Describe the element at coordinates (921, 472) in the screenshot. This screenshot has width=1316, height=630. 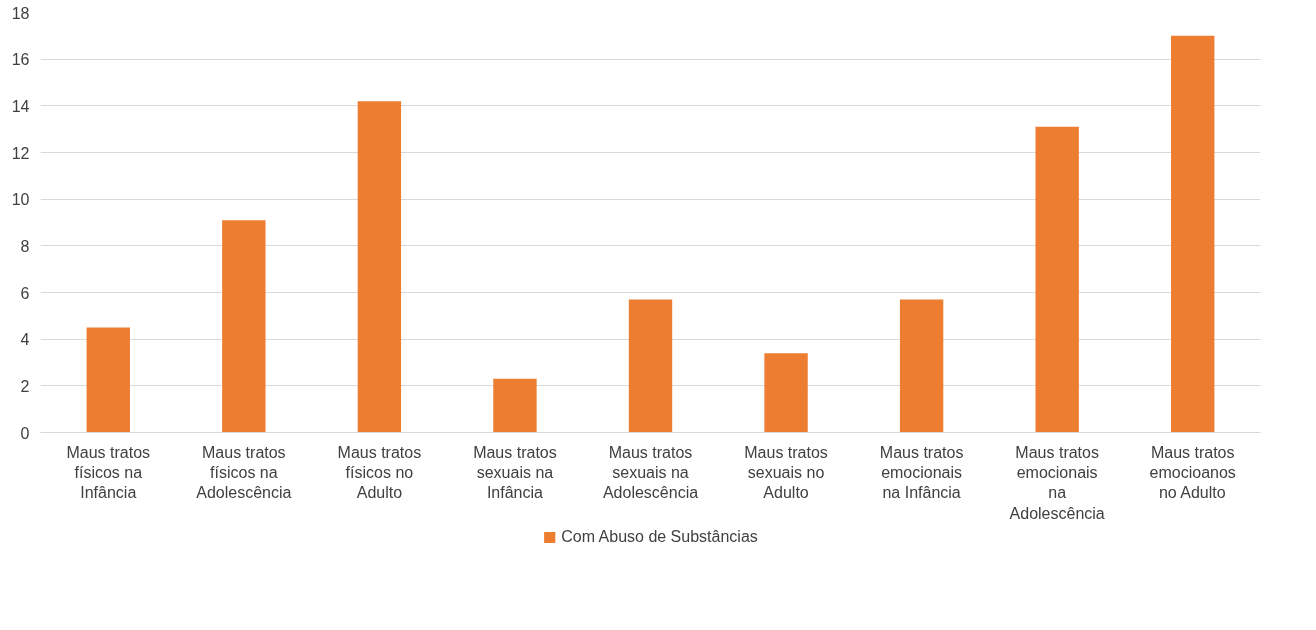
I see `x-tick-label: Maus tratos emocionais na Infância` at that location.